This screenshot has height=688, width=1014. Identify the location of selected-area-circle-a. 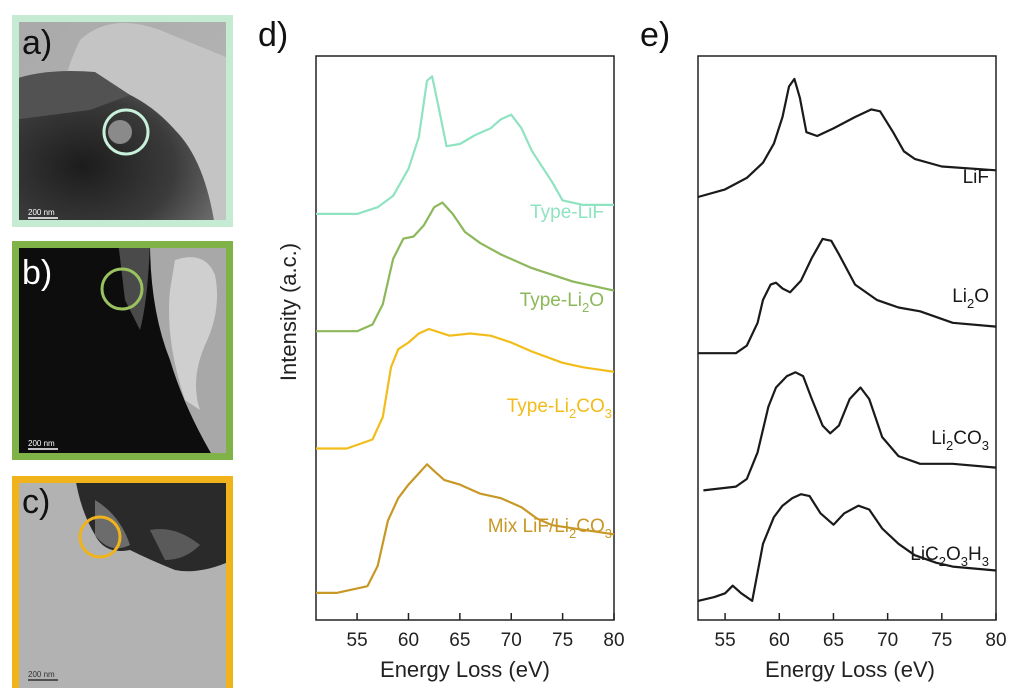
(126, 132).